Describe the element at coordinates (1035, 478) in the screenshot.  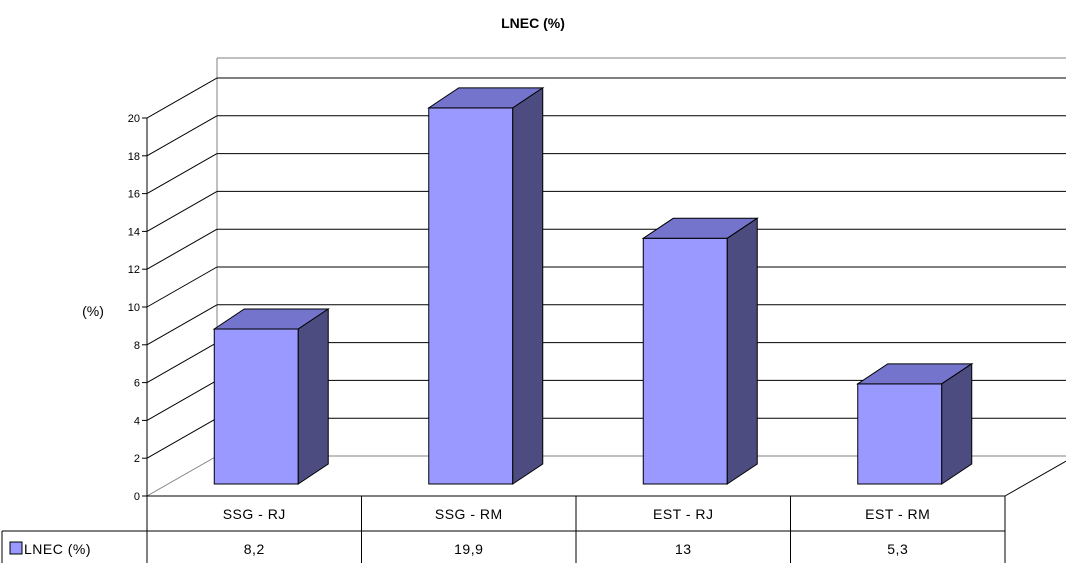
I see `floor-right-depth-edge` at that location.